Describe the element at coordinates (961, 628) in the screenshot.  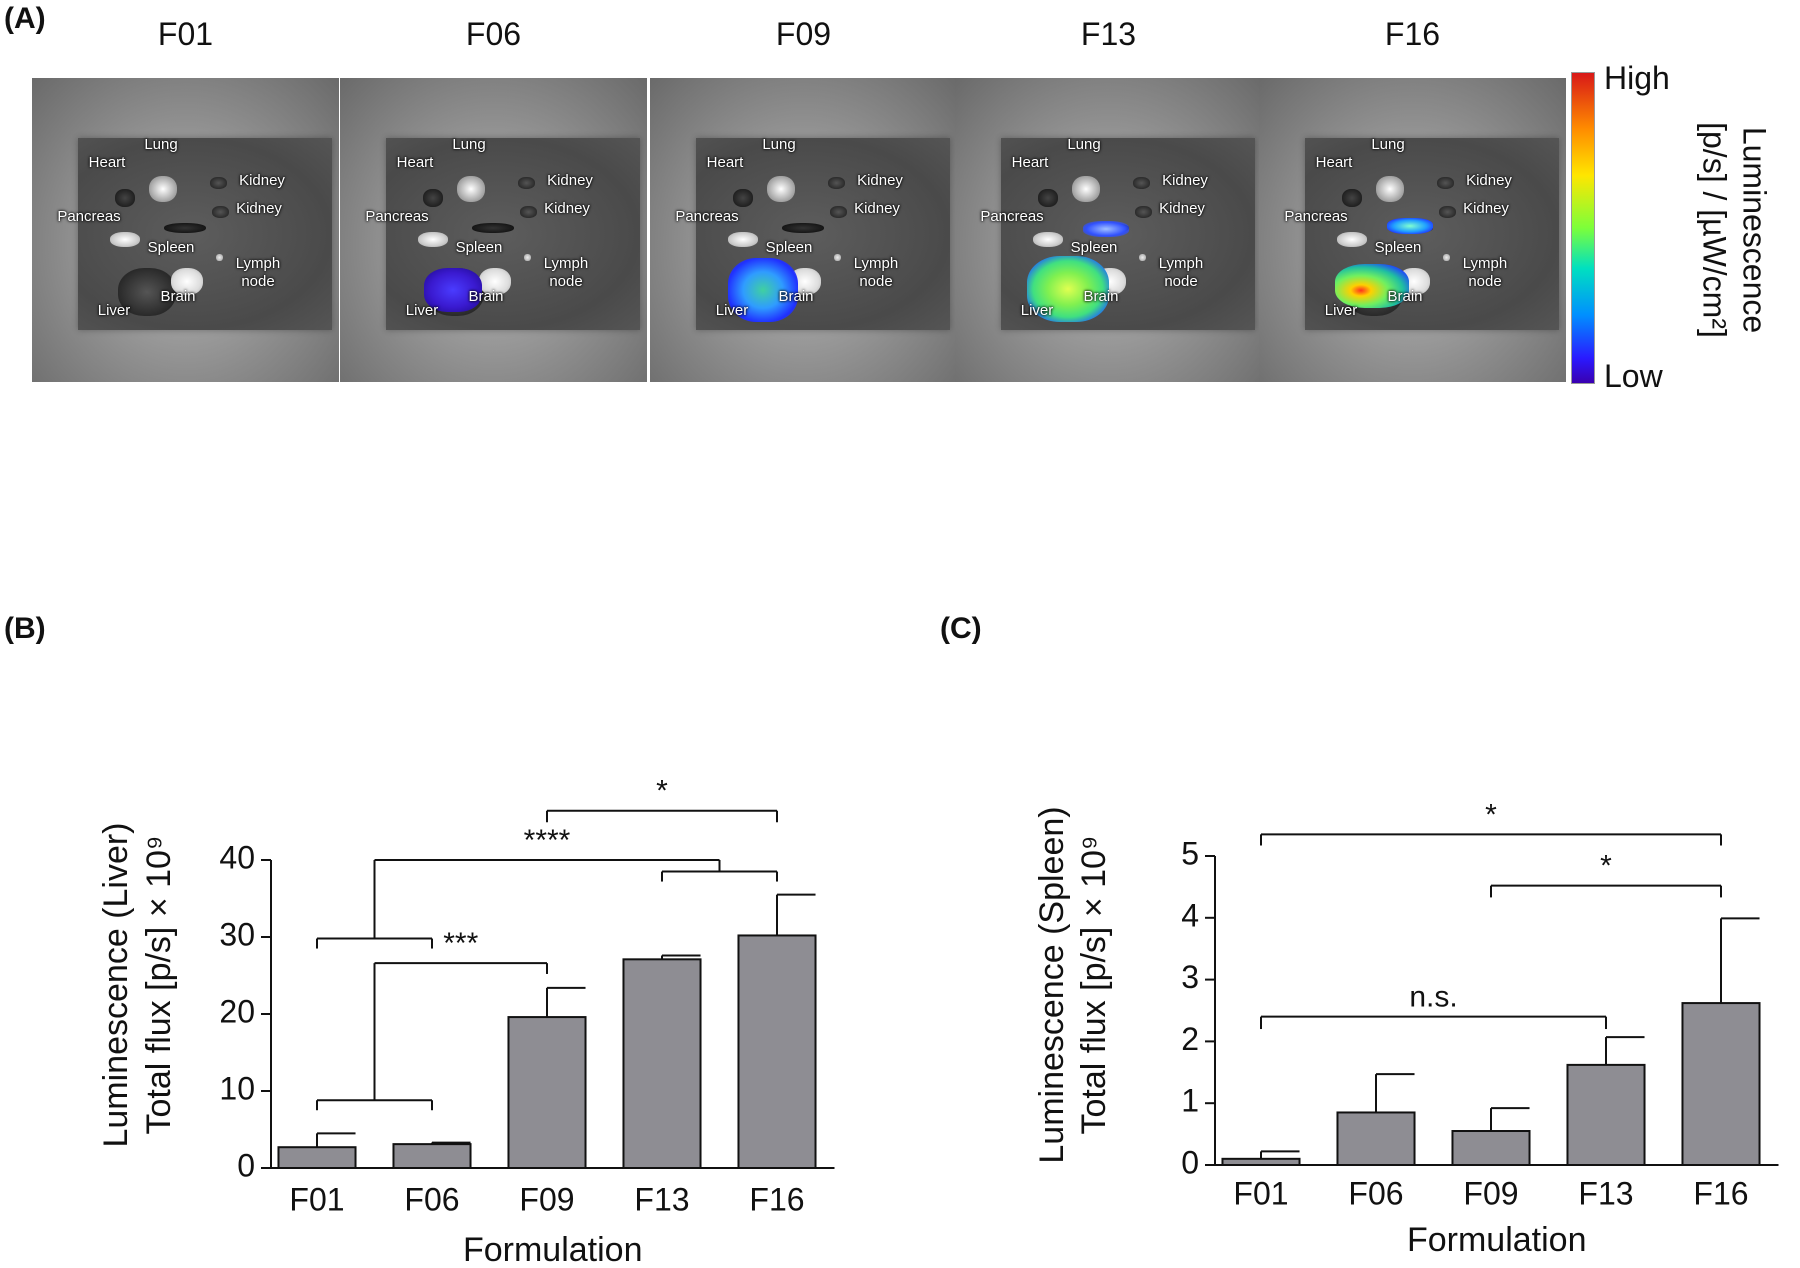
I see `panel-label: (C)` at that location.